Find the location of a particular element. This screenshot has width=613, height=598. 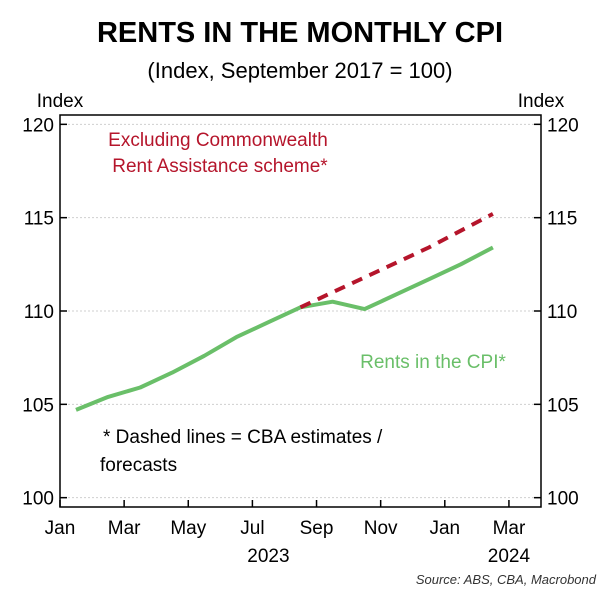

solid-series-label: Rents in the CPI* is located at coordinates (433, 362).